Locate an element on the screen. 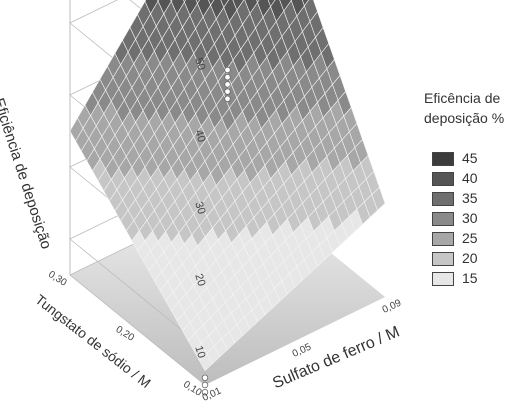 Image resolution: width=531 pixels, height=416 pixels. z-tick-label: 30 is located at coordinates (199, 207).